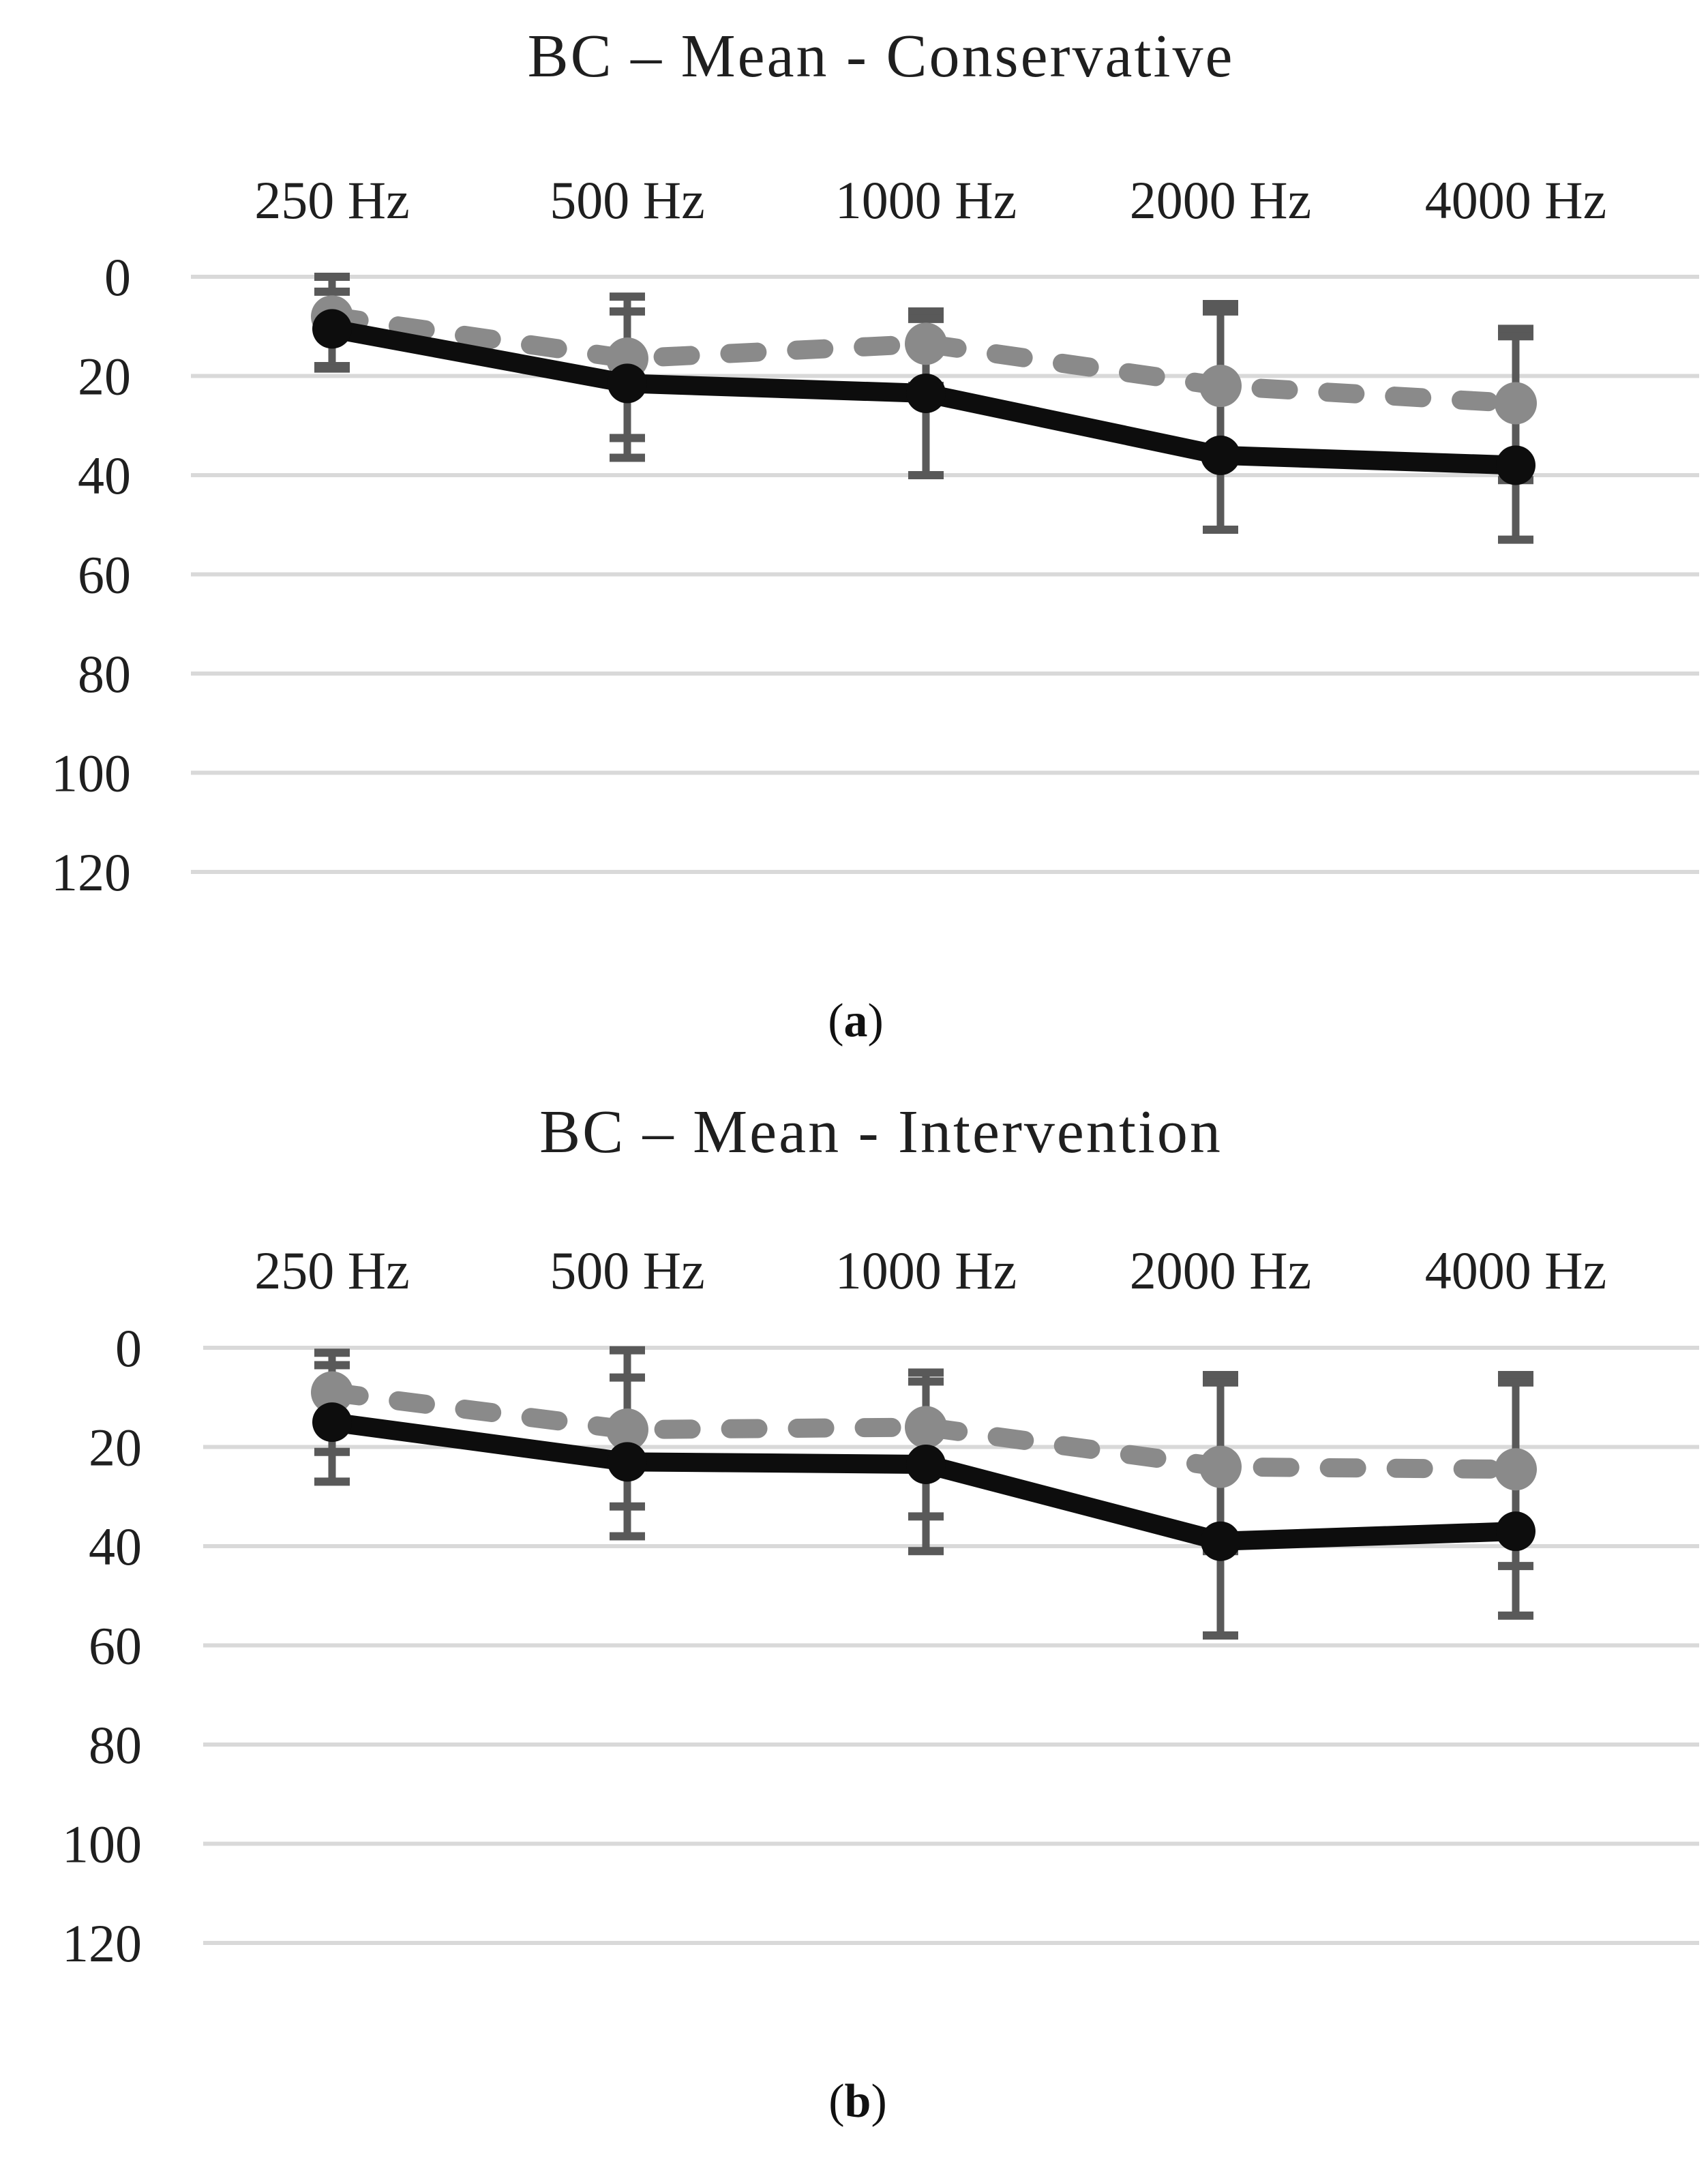 This screenshot has height=2172, width=1708. I want to click on panel-label-a: (a), so click(856, 1021).